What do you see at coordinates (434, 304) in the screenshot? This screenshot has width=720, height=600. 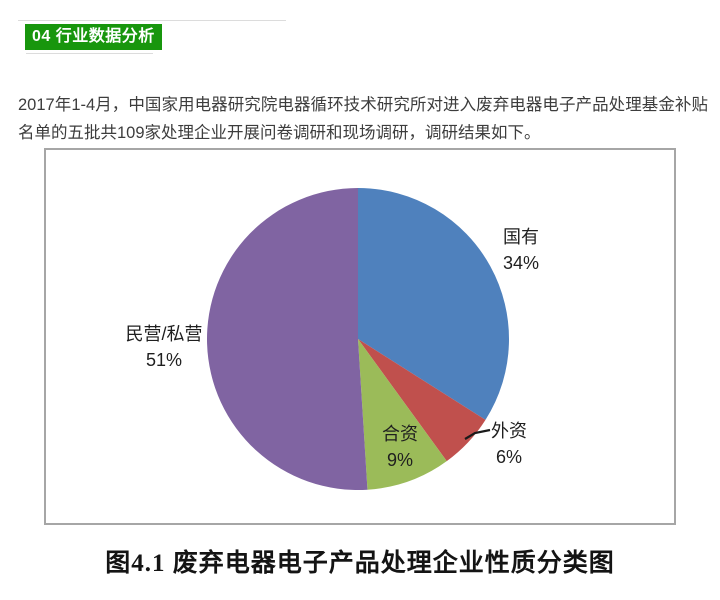 I see `pie-slice-state-owned` at bounding box center [434, 304].